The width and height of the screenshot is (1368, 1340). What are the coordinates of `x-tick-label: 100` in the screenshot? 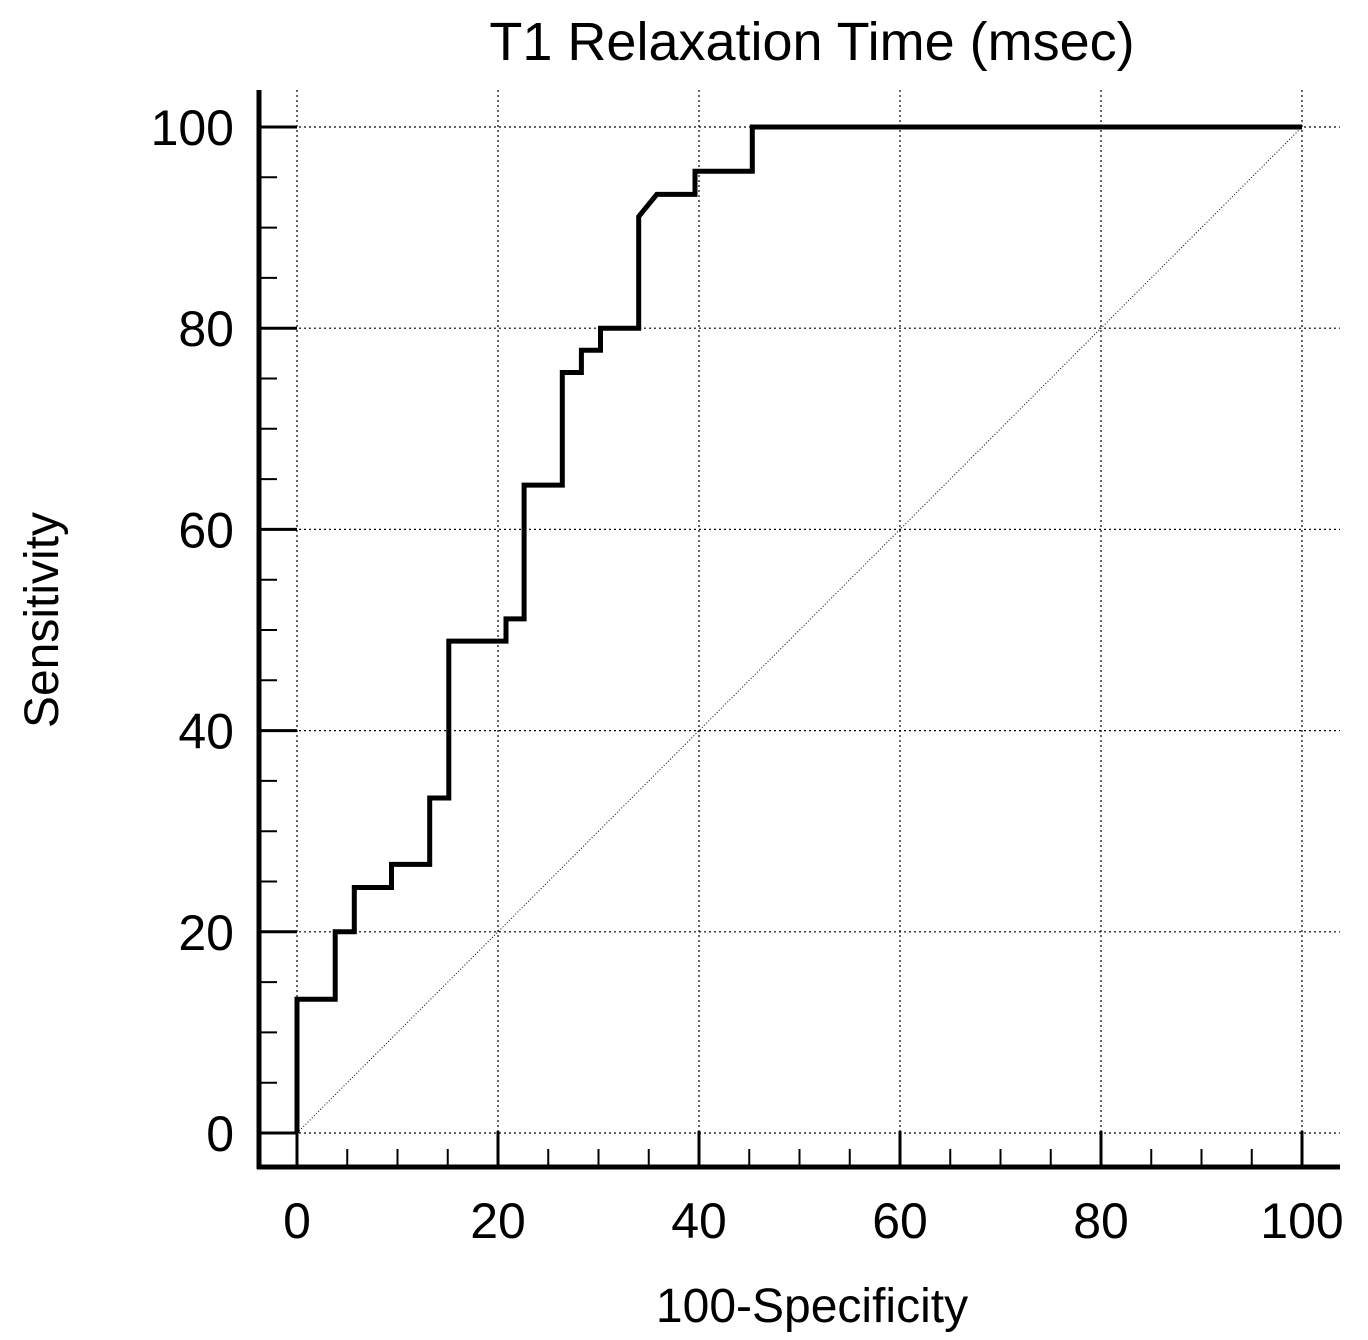 It's located at (1301, 1221).